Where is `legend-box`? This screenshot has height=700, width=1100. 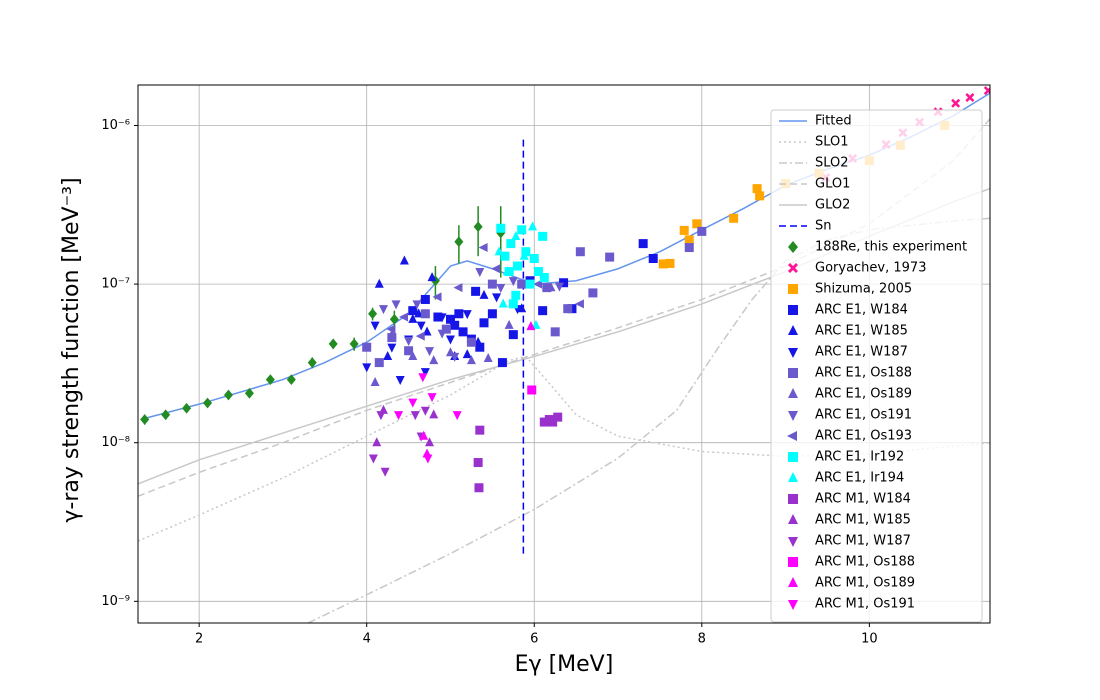
legend-box is located at coordinates (876, 366).